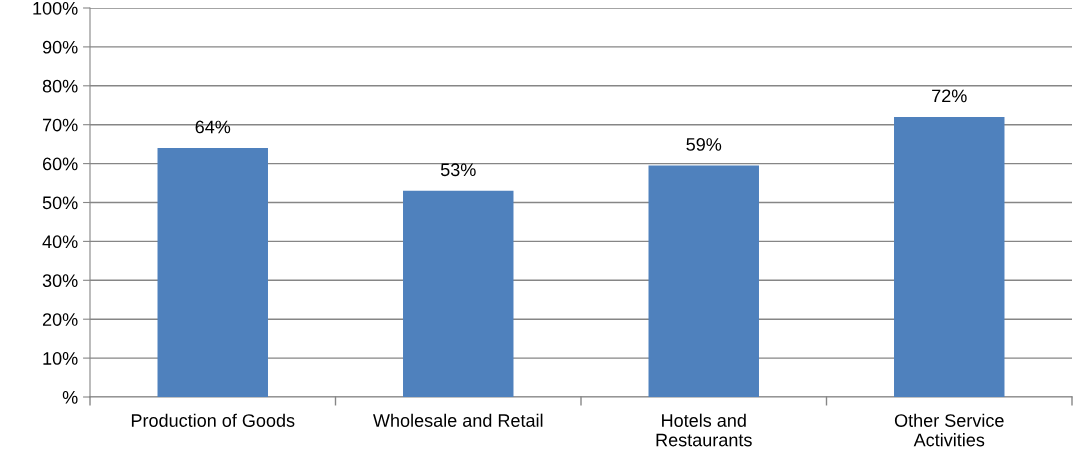 Image resolution: width=1089 pixels, height=471 pixels. What do you see at coordinates (60, 358) in the screenshot?
I see `y-tick-label: 10%` at bounding box center [60, 358].